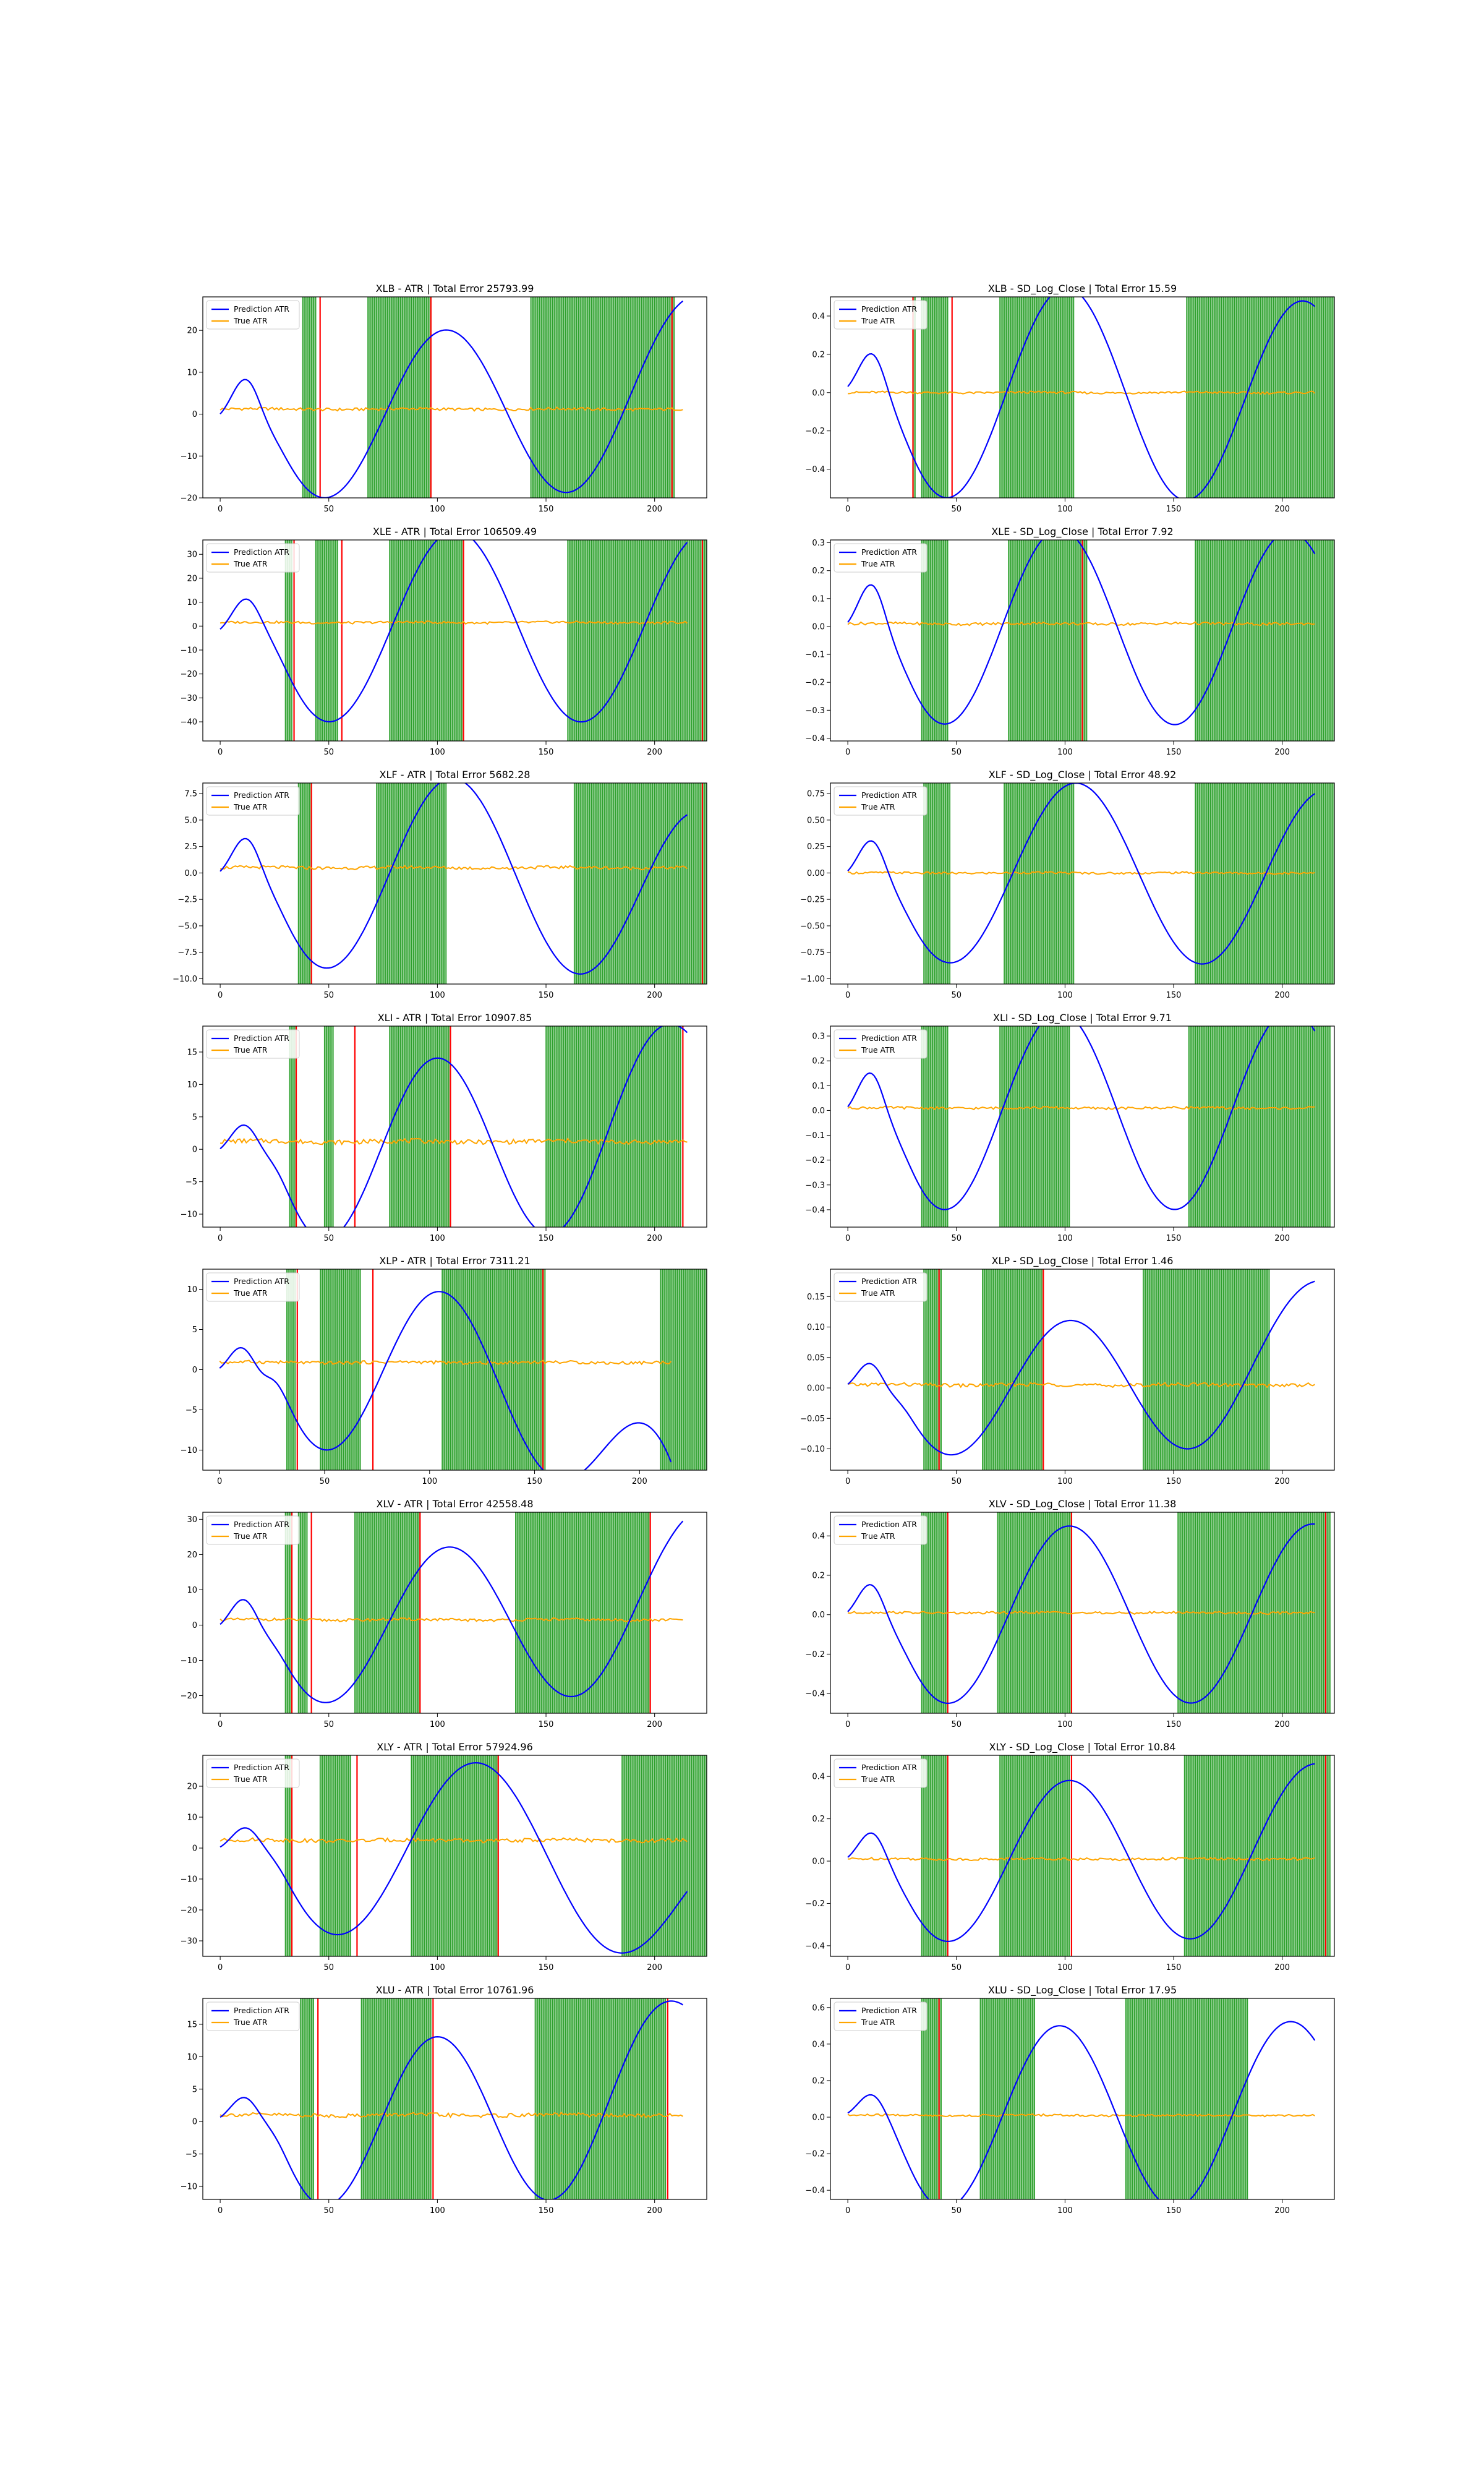  Describe the element at coordinates (816, 1328) in the screenshot. I see `y-tick-label: 0.10` at that location.